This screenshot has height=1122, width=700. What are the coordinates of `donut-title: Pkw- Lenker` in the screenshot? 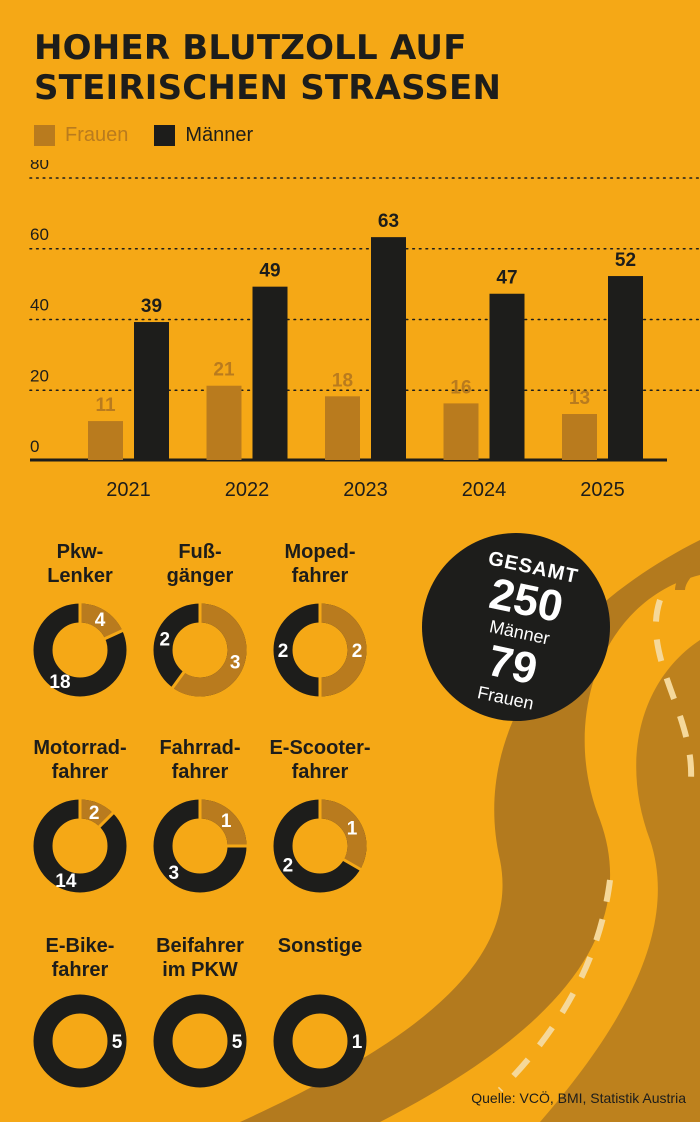 It's located at (80, 564).